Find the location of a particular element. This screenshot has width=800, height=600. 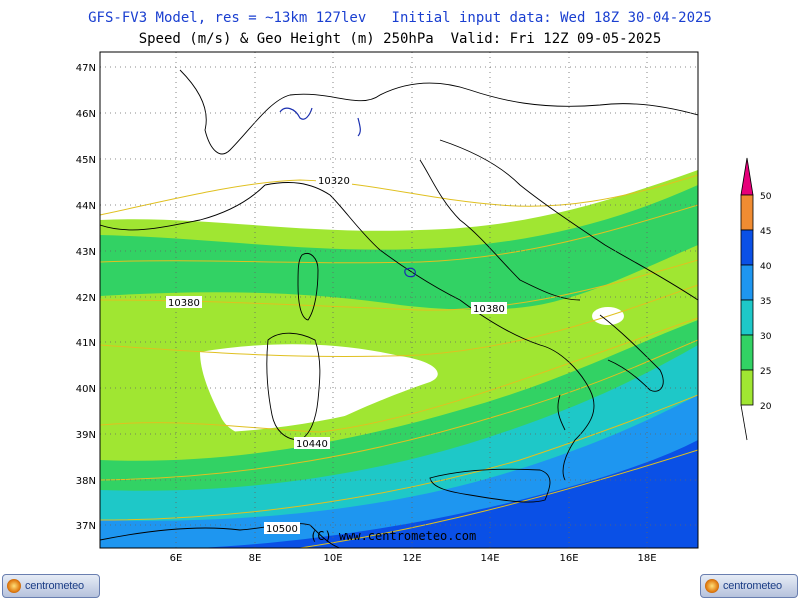

lat-tick-label: 38N is located at coordinates (86, 481).